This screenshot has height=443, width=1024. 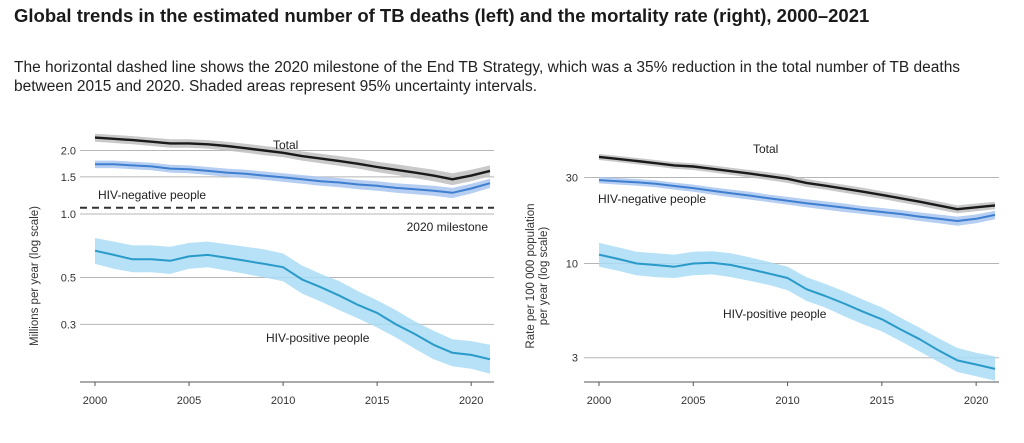 I want to click on y-axis-label: Millions per year (log scale), so click(x=35, y=276).